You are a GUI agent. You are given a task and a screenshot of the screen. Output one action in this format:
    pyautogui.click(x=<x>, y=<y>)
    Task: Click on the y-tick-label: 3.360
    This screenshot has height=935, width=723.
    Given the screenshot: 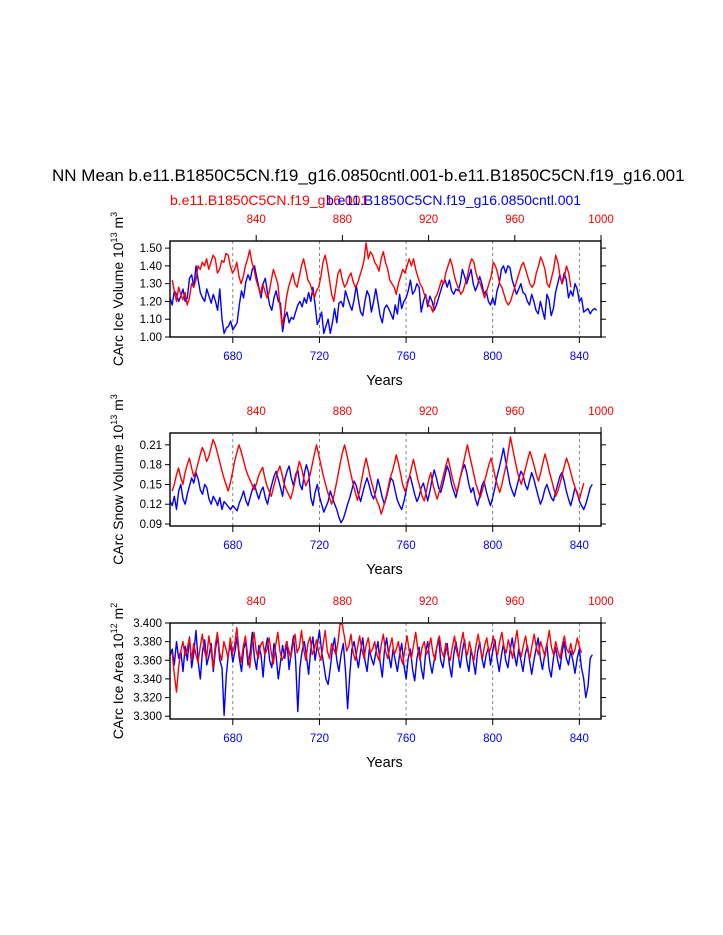 What is the action you would take?
    pyautogui.click(x=147, y=661)
    